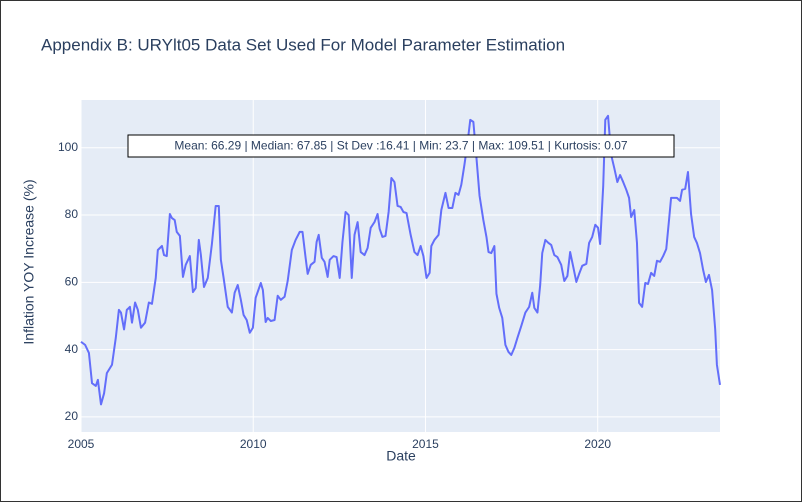  Describe the element at coordinates (597, 444) in the screenshot. I see `x-tick-label: 2020` at that location.